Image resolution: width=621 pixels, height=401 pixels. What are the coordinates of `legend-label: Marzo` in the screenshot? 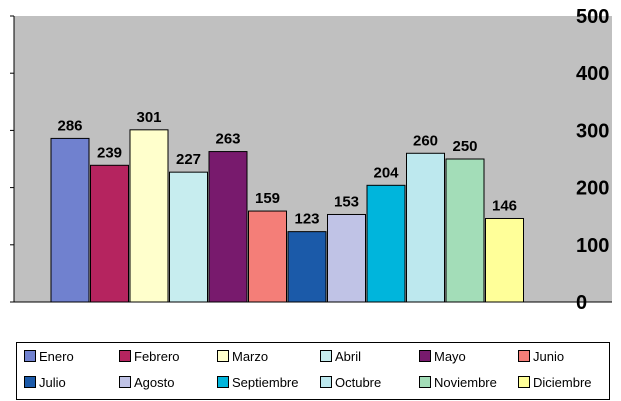 It's located at (250, 356).